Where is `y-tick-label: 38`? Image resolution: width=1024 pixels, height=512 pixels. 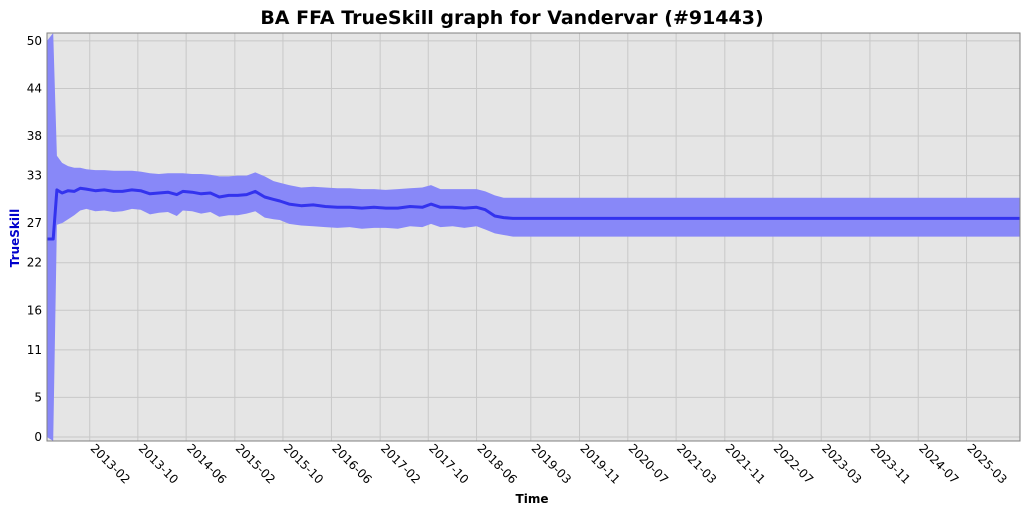
y-tick-label: 38 is located at coordinates (34, 136).